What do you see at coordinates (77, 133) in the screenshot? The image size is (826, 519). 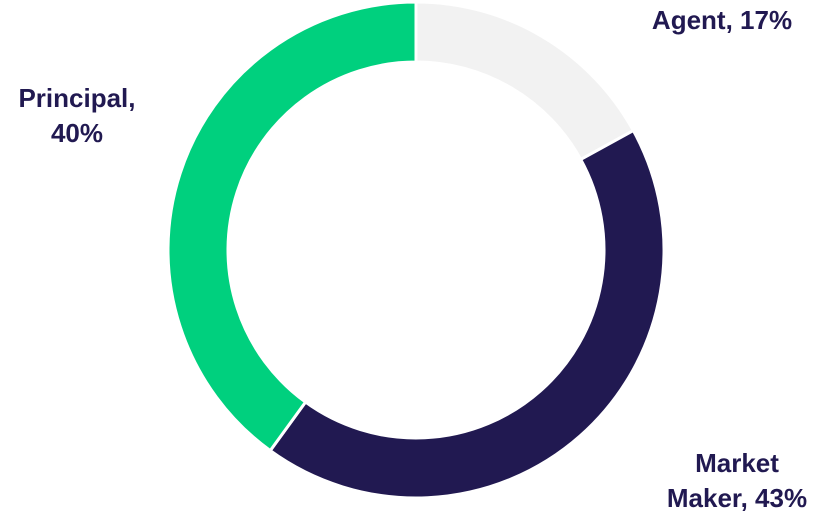 I see `label-line: 40%` at bounding box center [77, 133].